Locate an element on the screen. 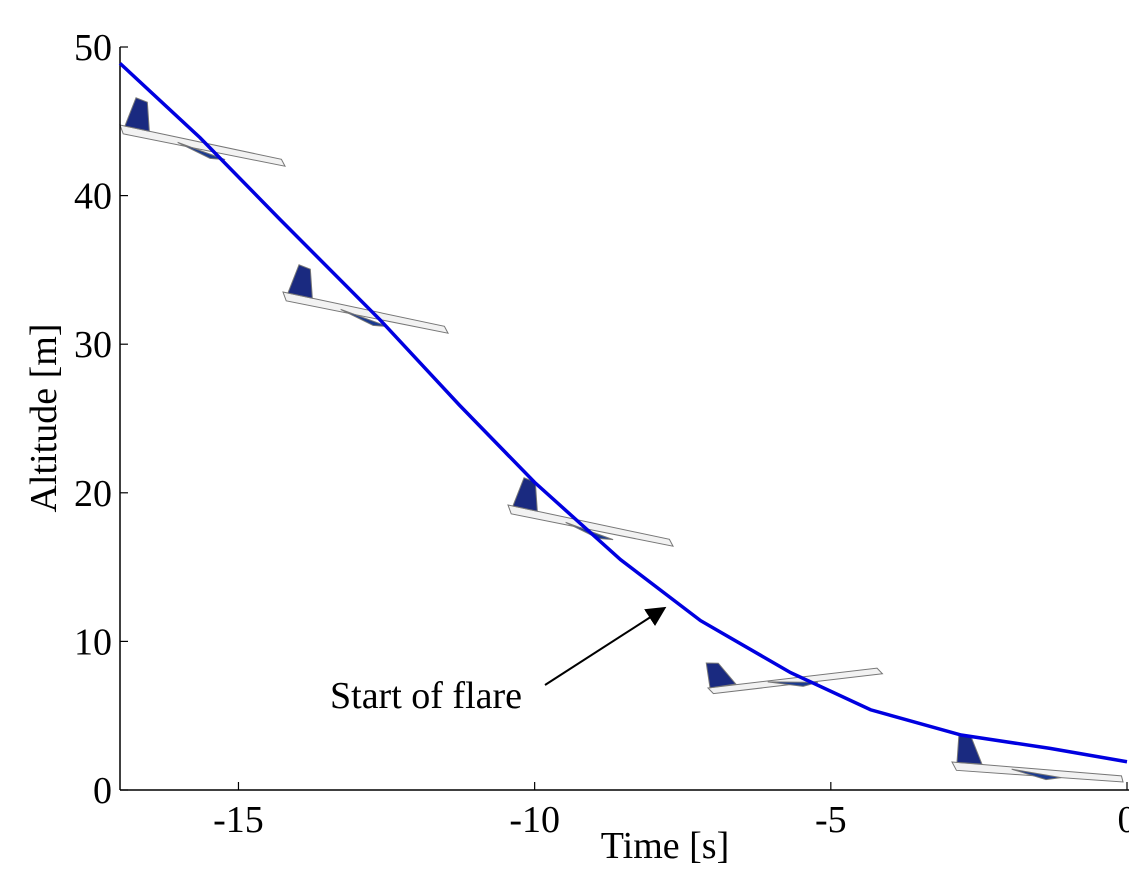  x-tick-label: -10 is located at coordinates (534, 820).